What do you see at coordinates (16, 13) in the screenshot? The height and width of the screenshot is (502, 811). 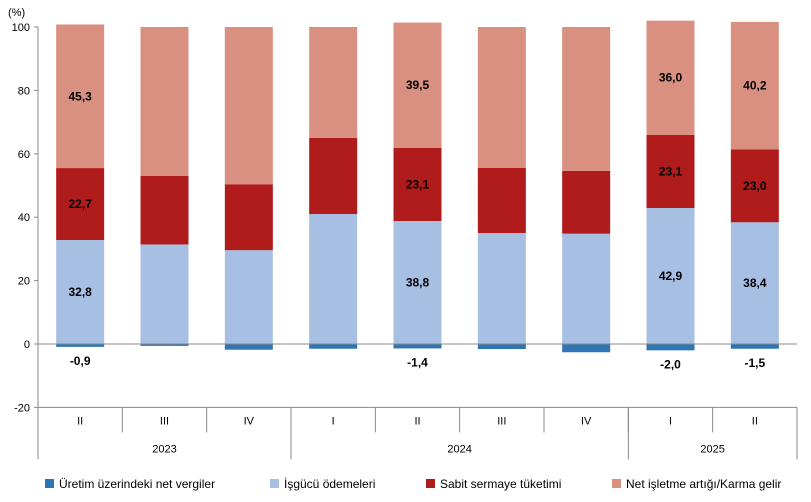 I see `unit-label: (%)` at bounding box center [16, 13].